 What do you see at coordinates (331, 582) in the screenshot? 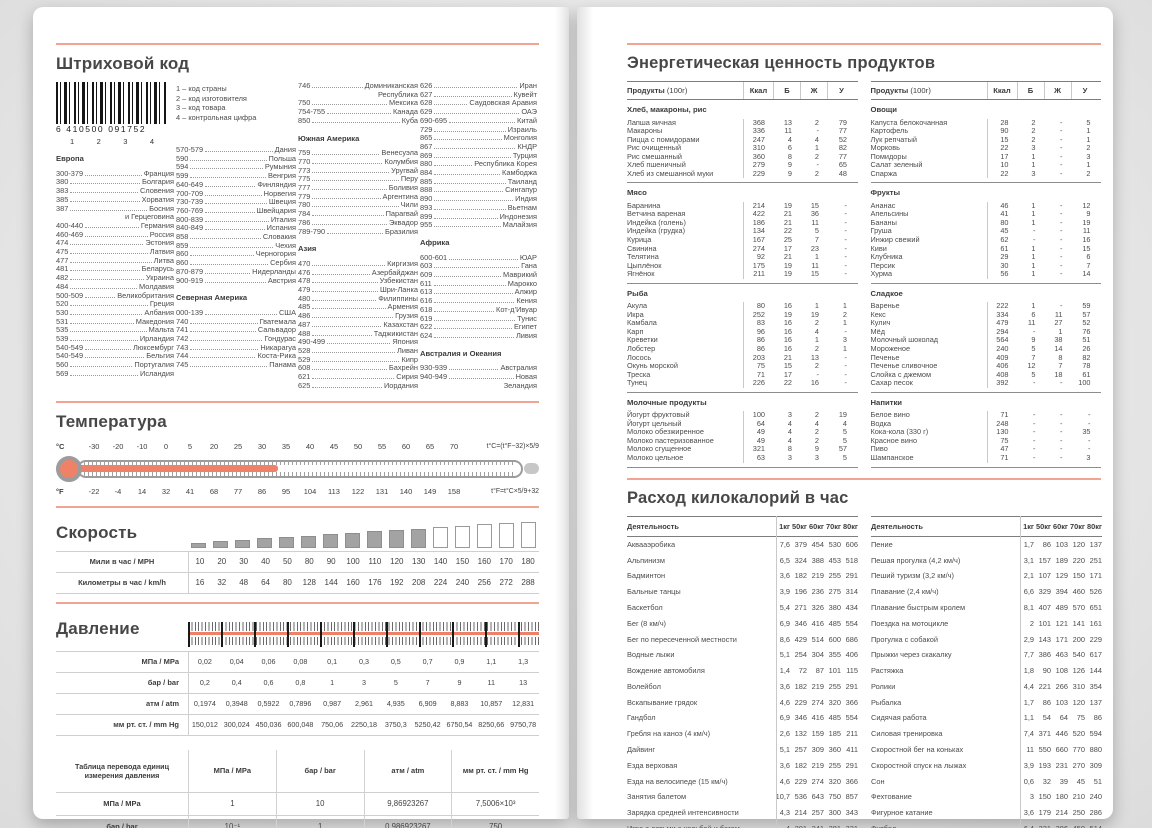
I see `scale-value: 144` at bounding box center [331, 582].